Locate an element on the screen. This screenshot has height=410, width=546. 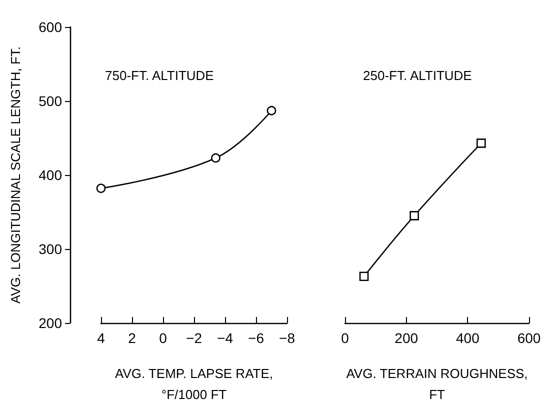
x-tick-label: −6 is located at coordinates (256, 338).